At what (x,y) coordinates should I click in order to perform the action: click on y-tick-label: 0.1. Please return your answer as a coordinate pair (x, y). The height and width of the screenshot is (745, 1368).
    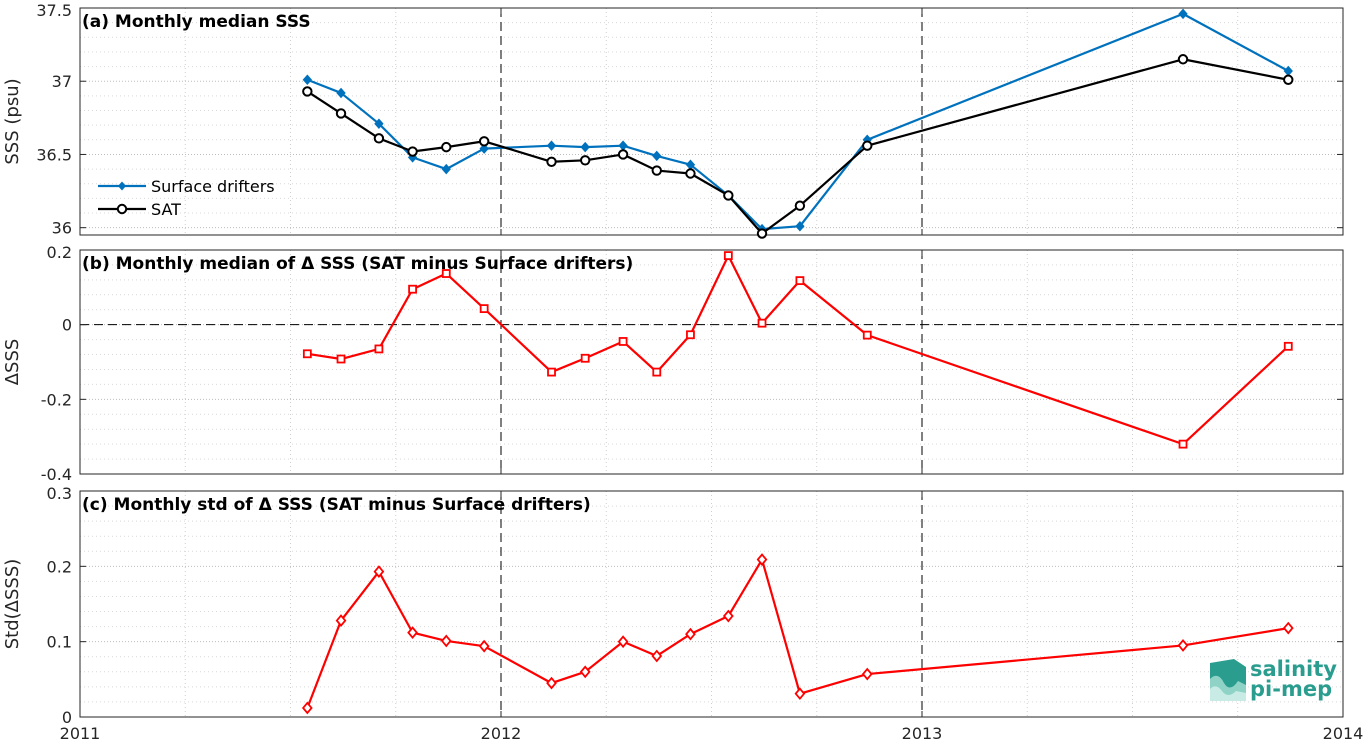
    Looking at the image, I should click on (59, 642).